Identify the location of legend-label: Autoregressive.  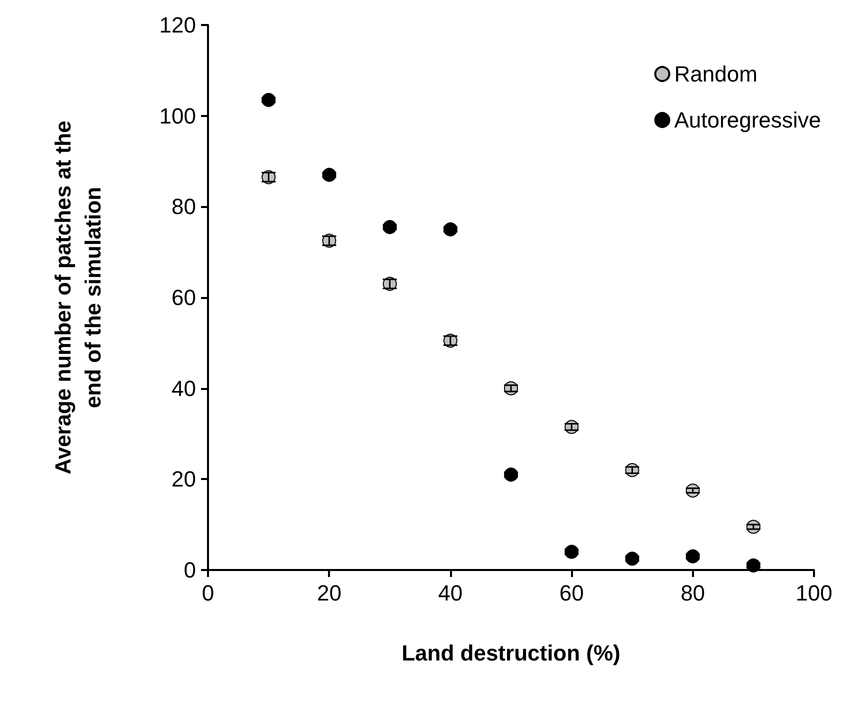
(748, 120).